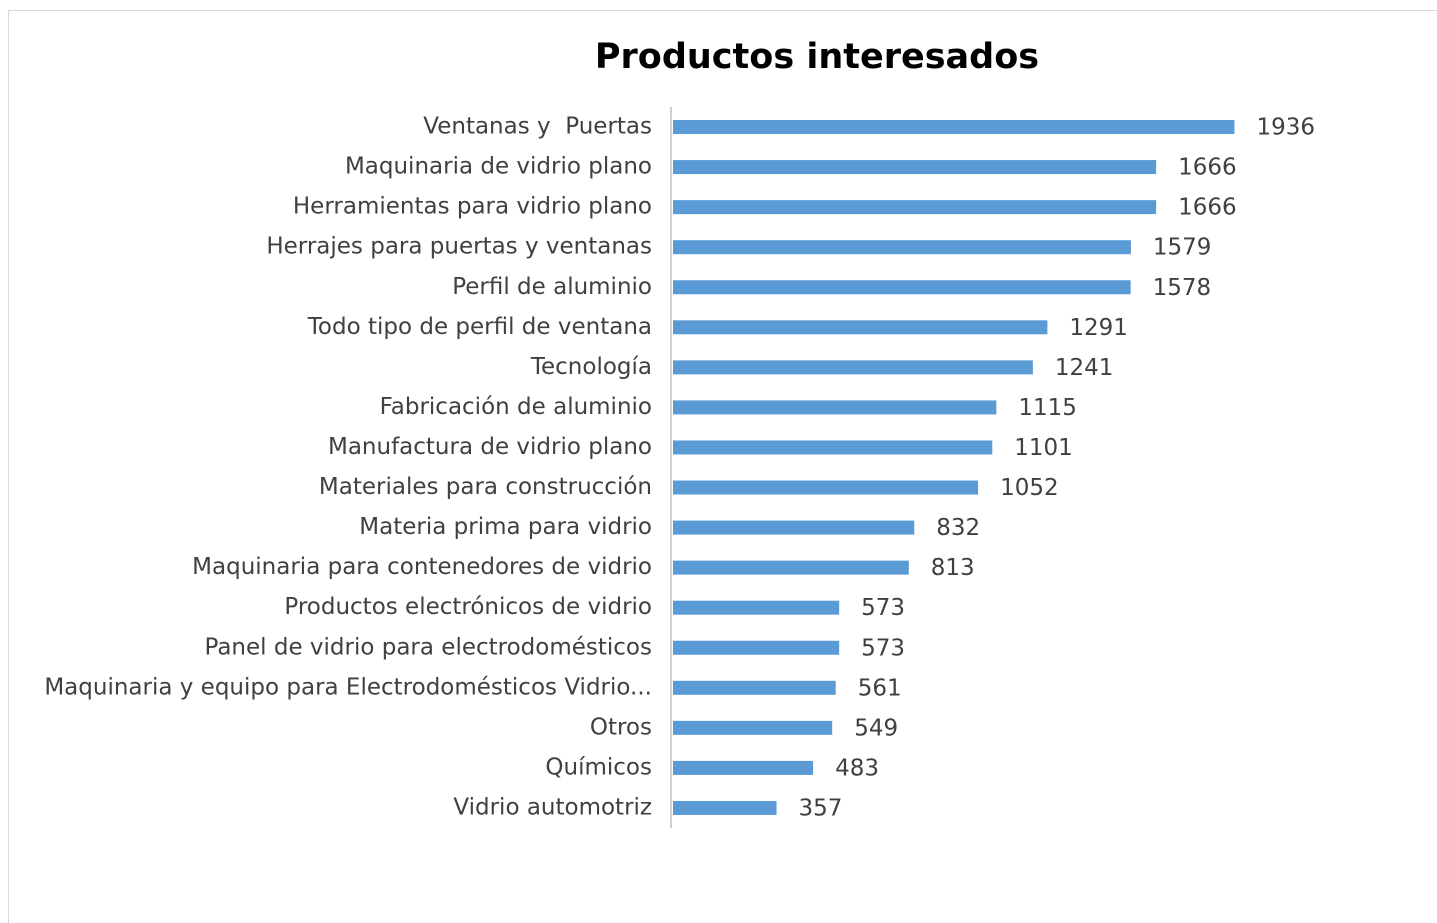 This screenshot has height=923, width=1437. What do you see at coordinates (552, 287) in the screenshot?
I see `y-tick-label: Perfil de aluminio` at bounding box center [552, 287].